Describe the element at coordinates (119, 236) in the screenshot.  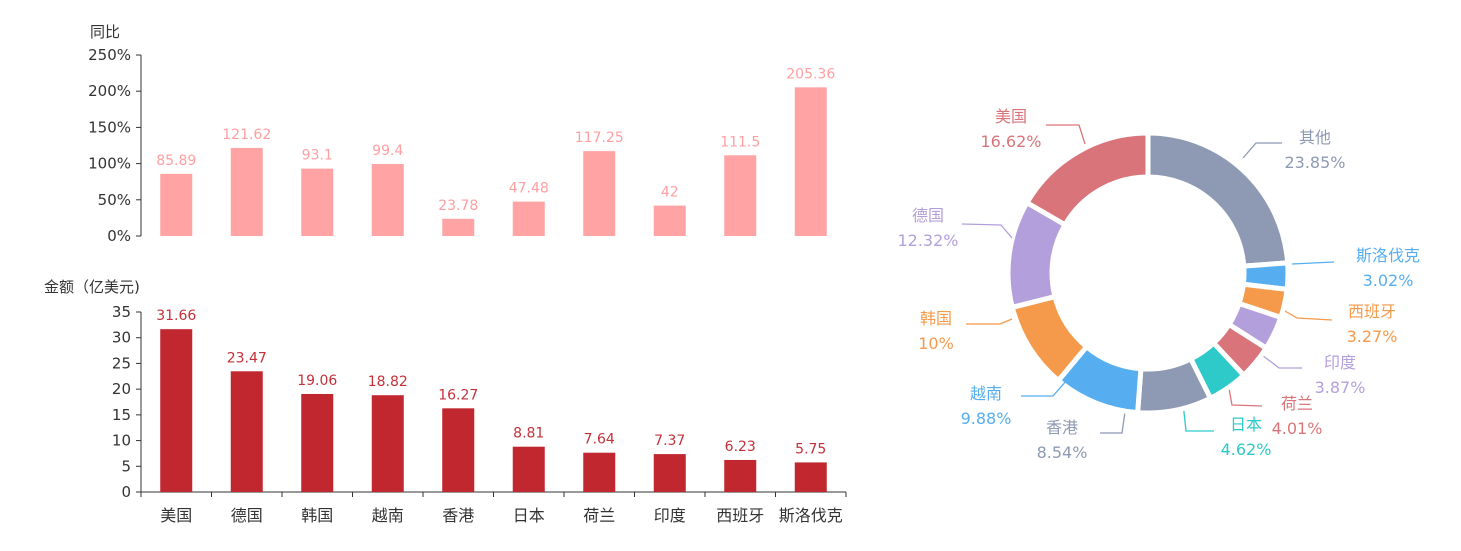
I see `yoy-y-tick-label: 0%` at that location.